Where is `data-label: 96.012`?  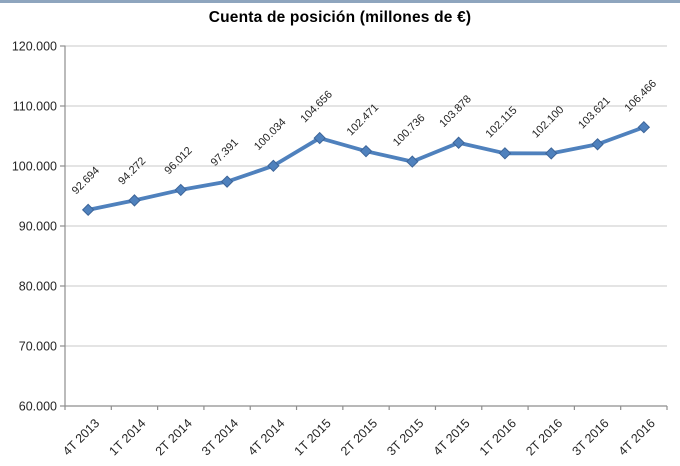
data-label: 96.012 is located at coordinates (178, 161).